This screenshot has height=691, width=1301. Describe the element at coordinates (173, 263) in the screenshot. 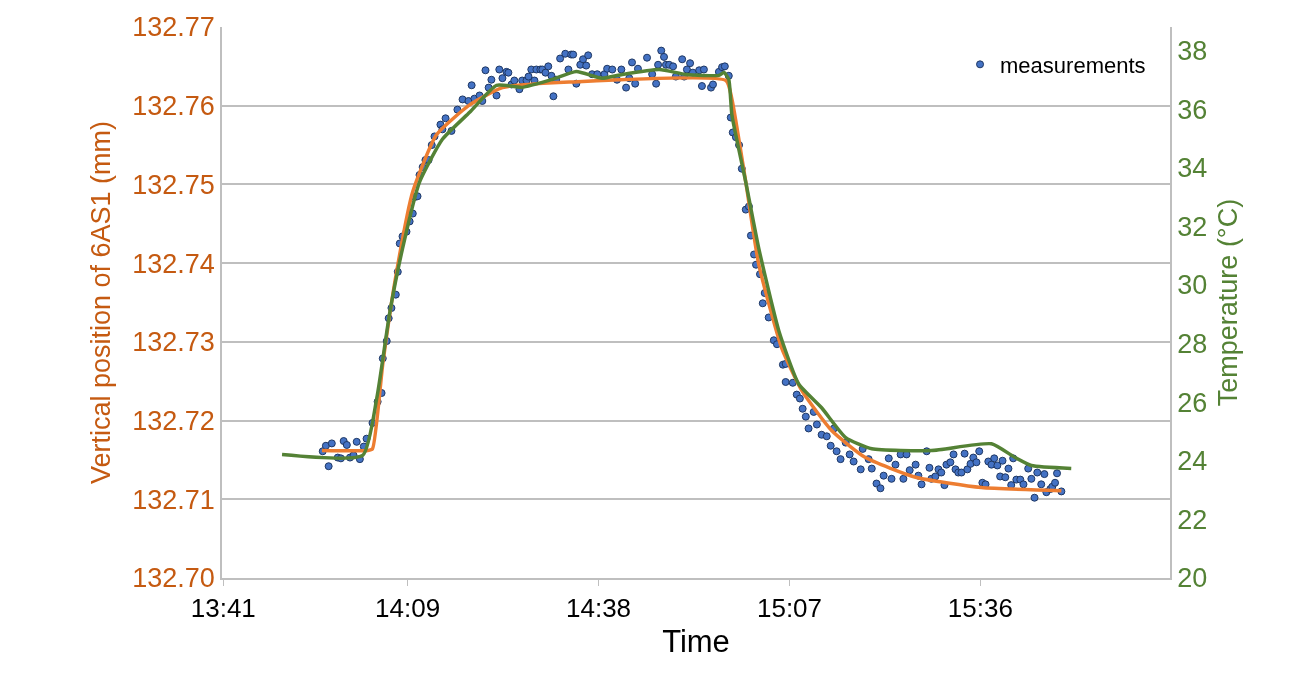

I see `y-tick-label: 132.74` at that location.